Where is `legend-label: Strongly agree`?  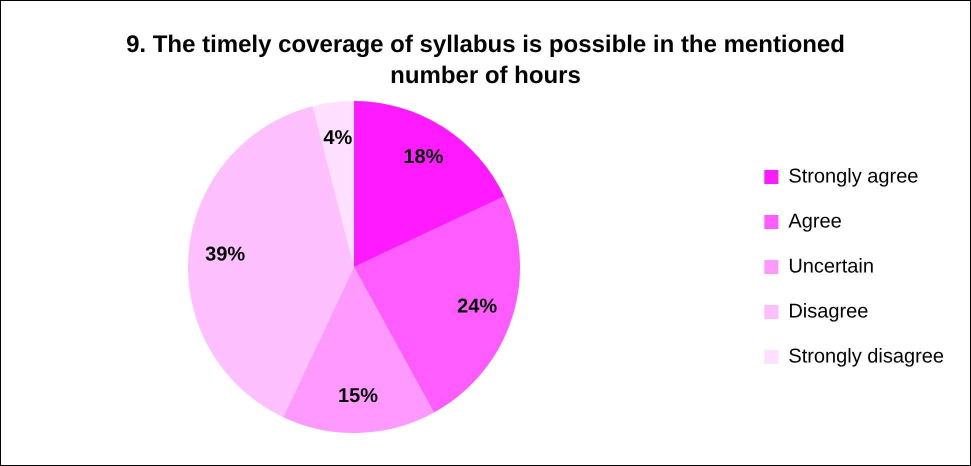 legend-label: Strongly agree is located at coordinates (853, 177).